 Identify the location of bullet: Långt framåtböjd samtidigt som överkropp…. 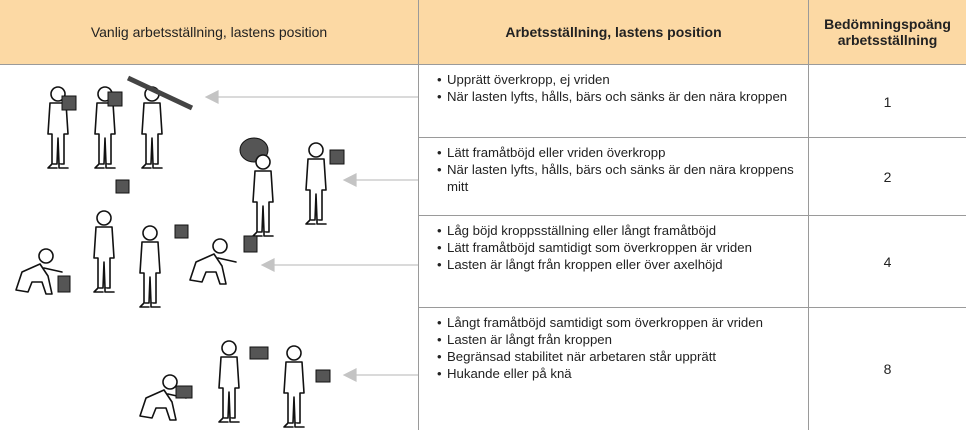
(617, 322).